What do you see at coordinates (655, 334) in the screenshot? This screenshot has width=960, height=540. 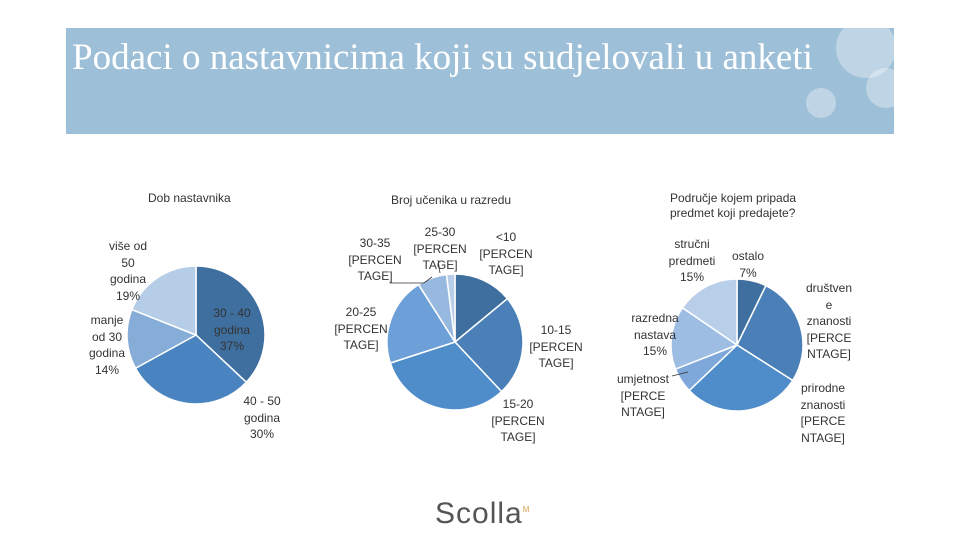 I see `slice-label: razredna nastava 15%` at bounding box center [655, 334].